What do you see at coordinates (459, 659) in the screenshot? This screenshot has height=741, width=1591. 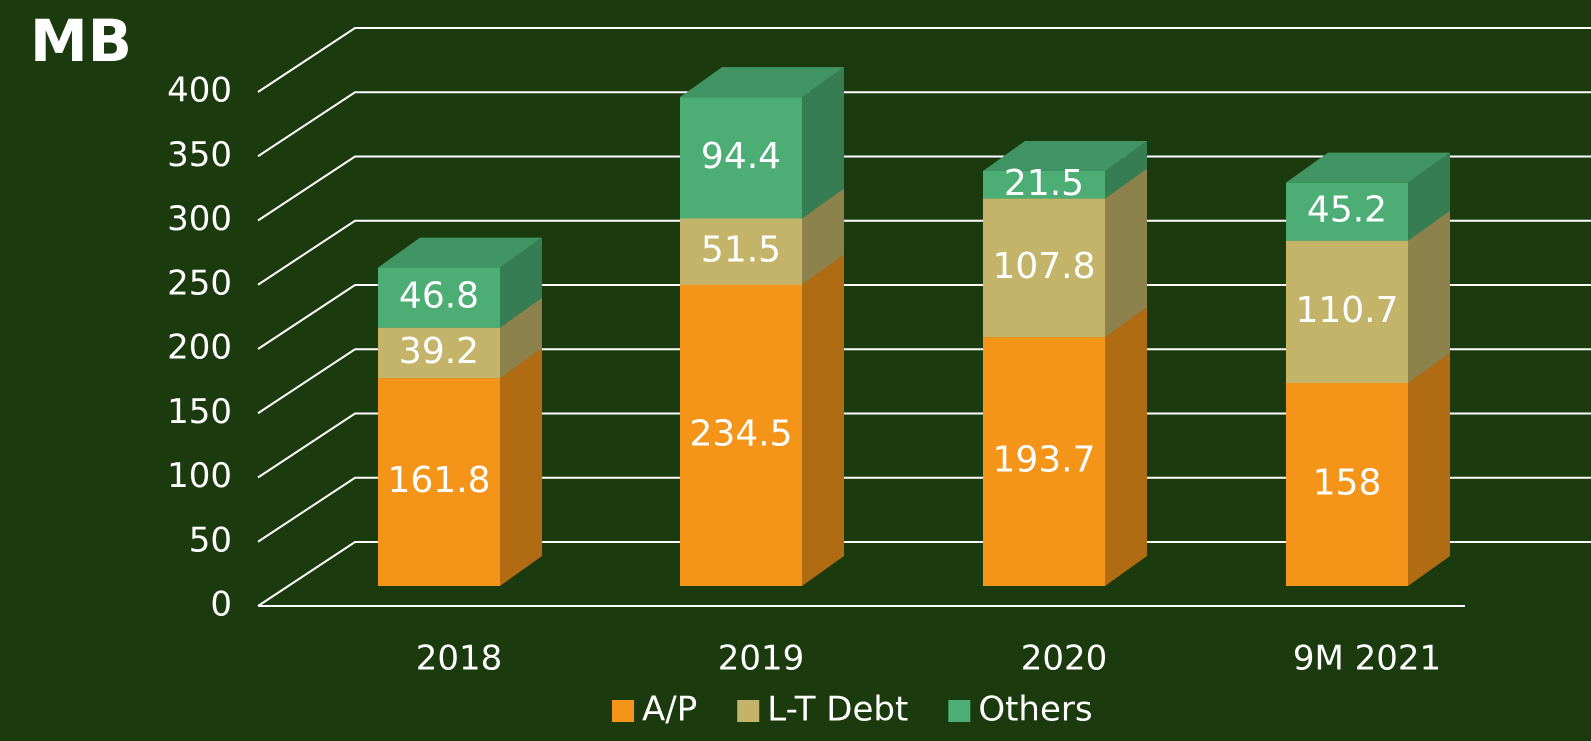 I see `x-tick-label: 2018` at bounding box center [459, 659].